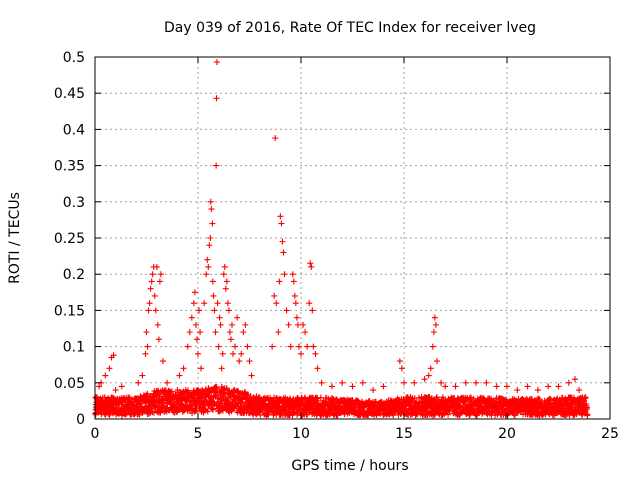 The image size is (640, 480). I want to click on y-tick-label: 0.45, so click(69, 94).